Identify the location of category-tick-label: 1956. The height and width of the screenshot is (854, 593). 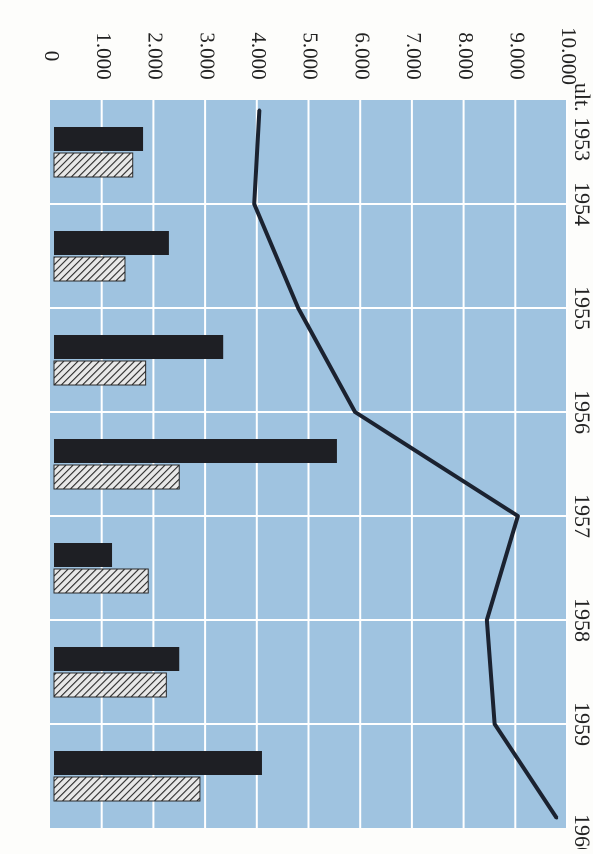
(581, 412).